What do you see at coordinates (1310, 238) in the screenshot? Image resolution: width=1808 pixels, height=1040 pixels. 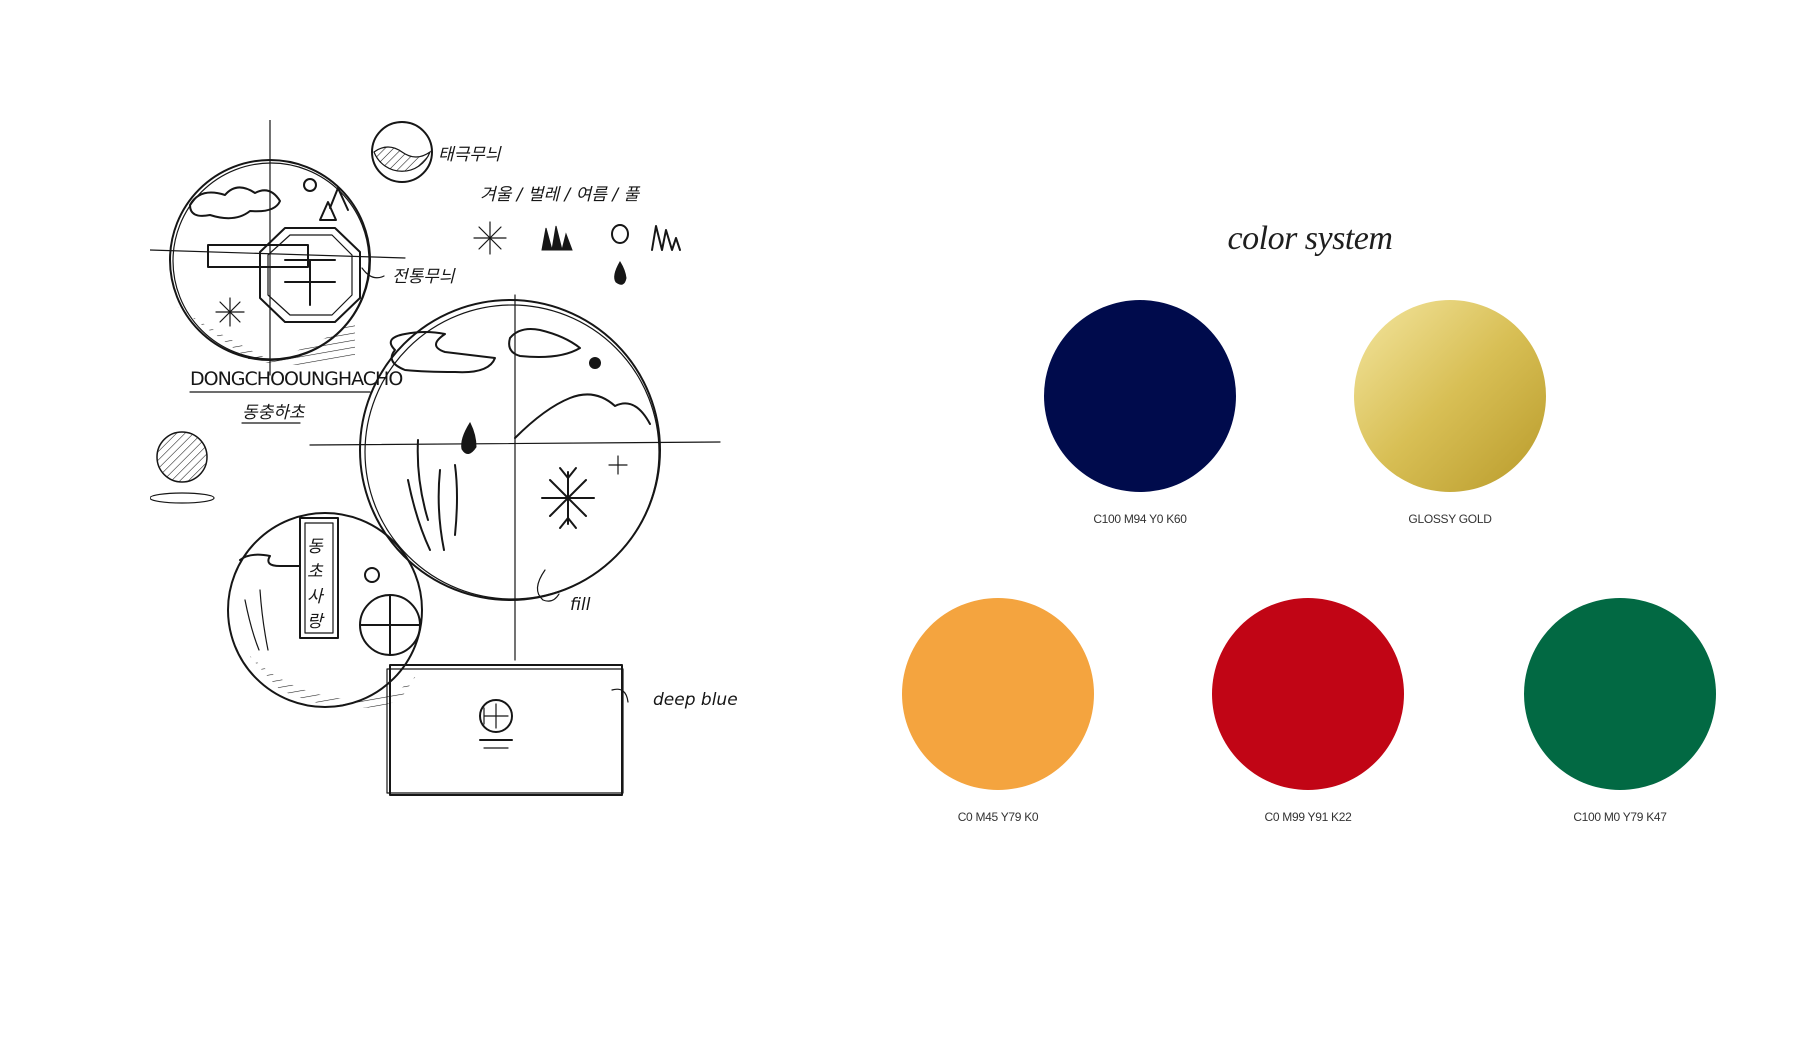 I see `color-system-title: color system` at bounding box center [1310, 238].